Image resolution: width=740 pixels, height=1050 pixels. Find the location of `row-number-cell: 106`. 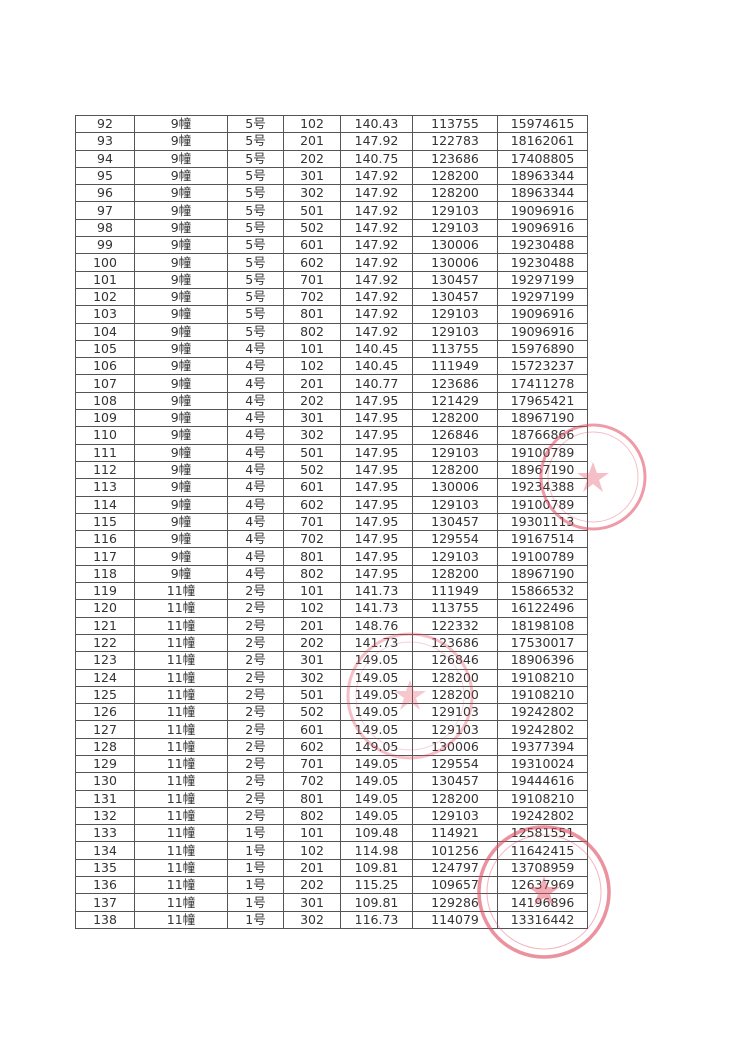

row-number-cell: 106 is located at coordinates (105, 366).